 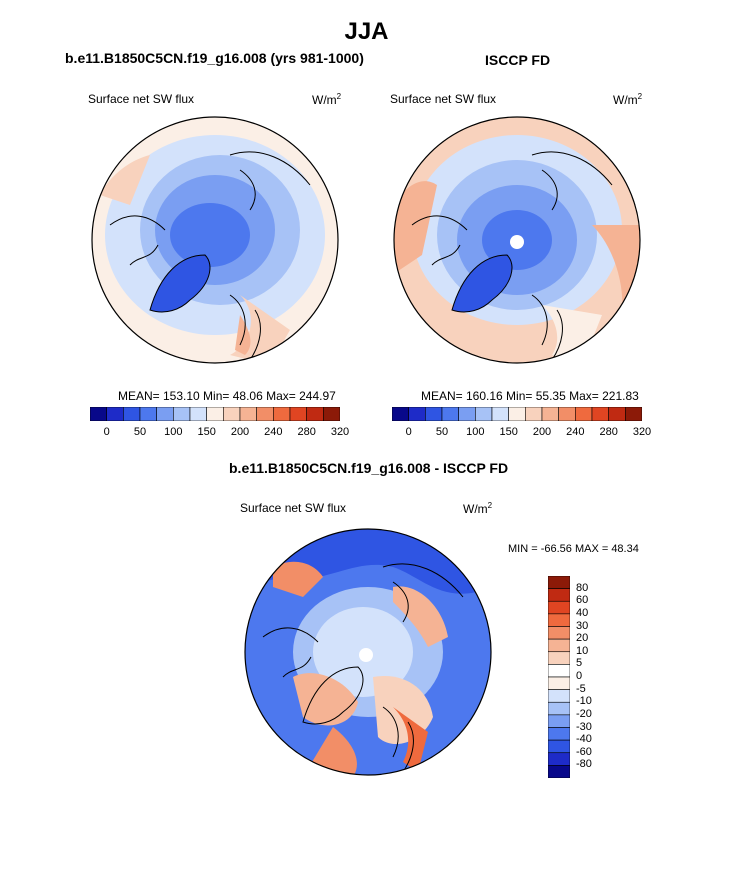 I want to click on panel-1-colorbar-labels: 0 50 100 150 200 240 280 320, so click(x=220, y=433).